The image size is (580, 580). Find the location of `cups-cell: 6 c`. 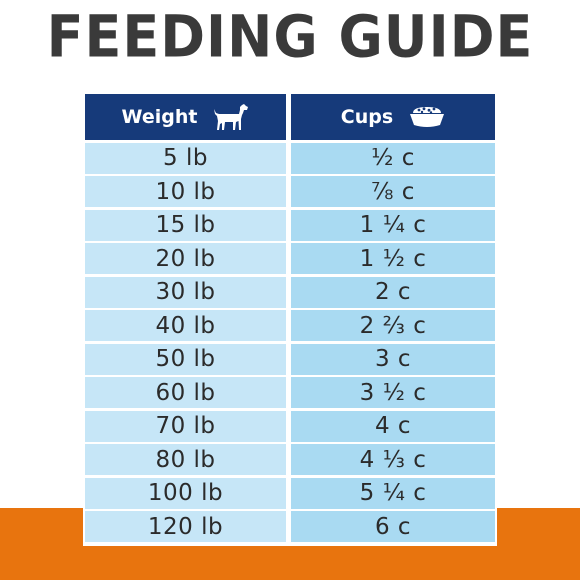

cups-cell: 6 c is located at coordinates (393, 526).